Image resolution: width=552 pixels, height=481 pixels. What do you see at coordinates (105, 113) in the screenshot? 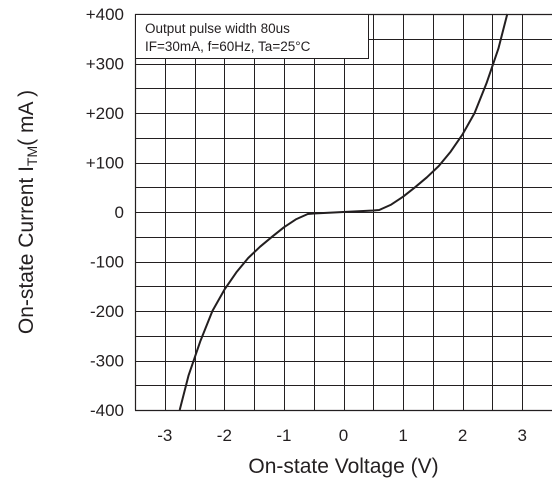
I see `y-tick-label: +200` at bounding box center [105, 113].